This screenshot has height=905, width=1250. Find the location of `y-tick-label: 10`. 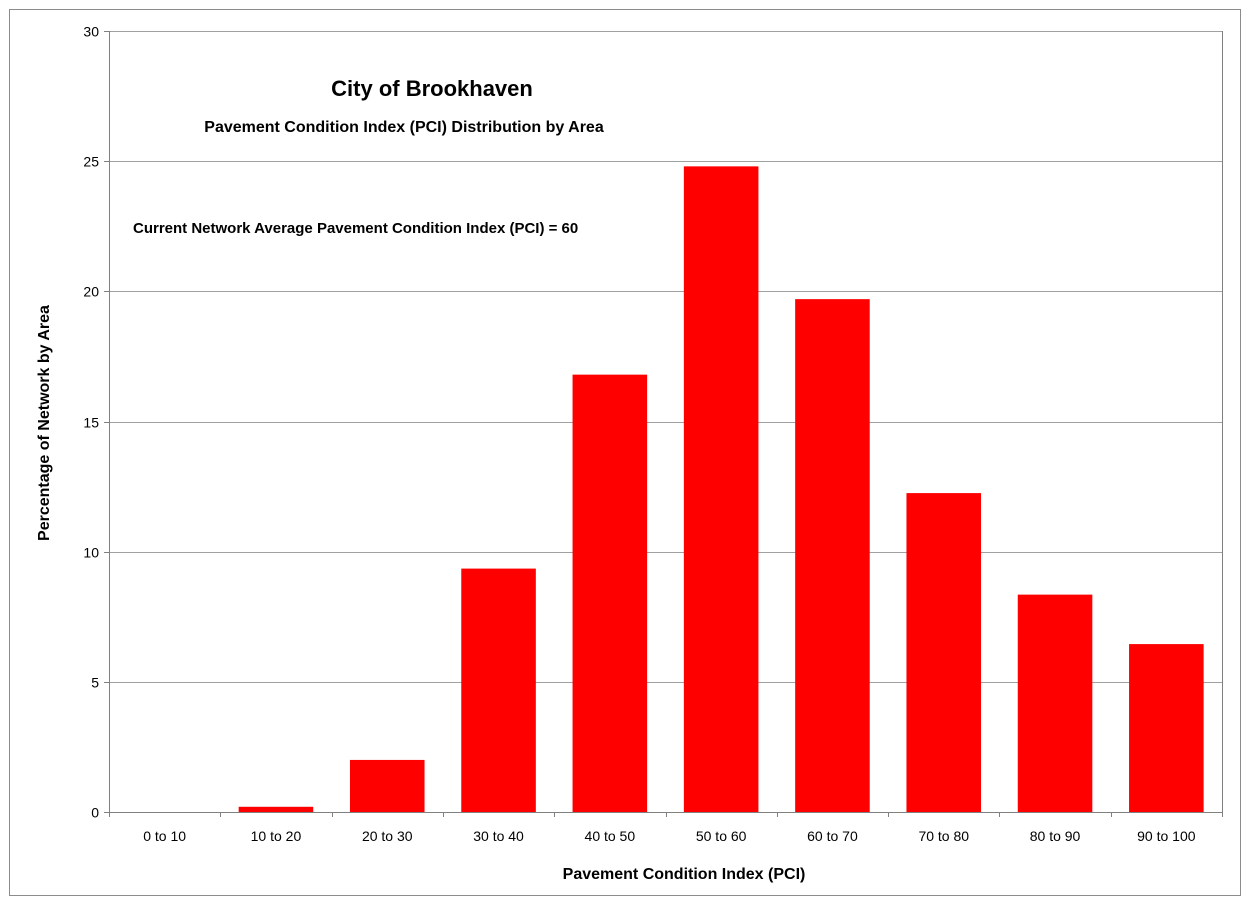

y-tick-label: 10 is located at coordinates (91, 553).